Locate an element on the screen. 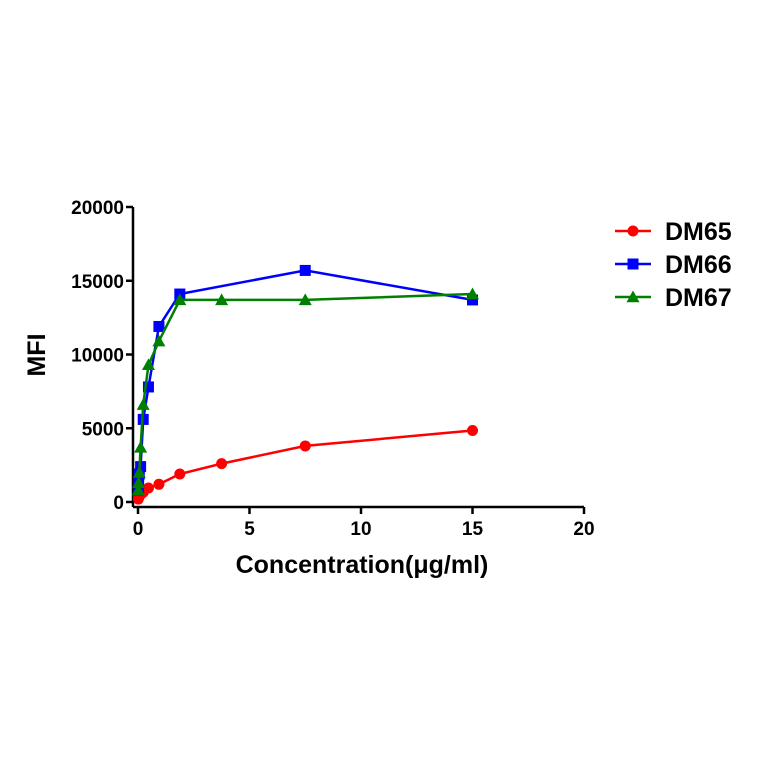  x-axis-label: Concentration(μg/ml) is located at coordinates (362, 565).